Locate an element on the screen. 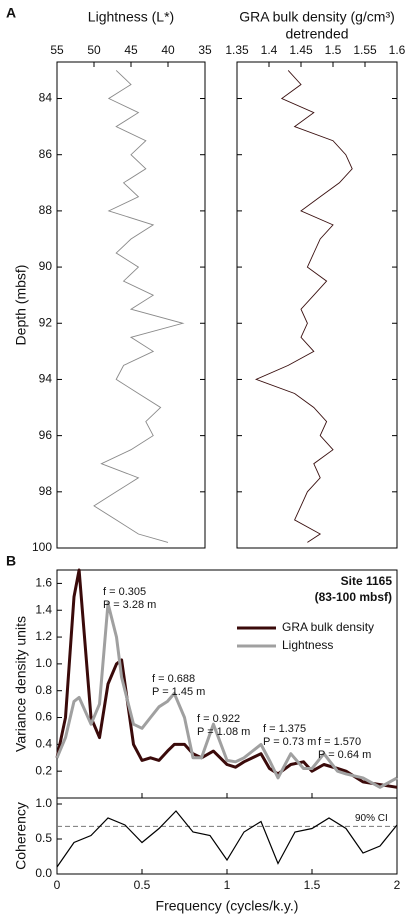 The height and width of the screenshot is (918, 405). peak-annotation: f = 0.305 is located at coordinates (124, 592).